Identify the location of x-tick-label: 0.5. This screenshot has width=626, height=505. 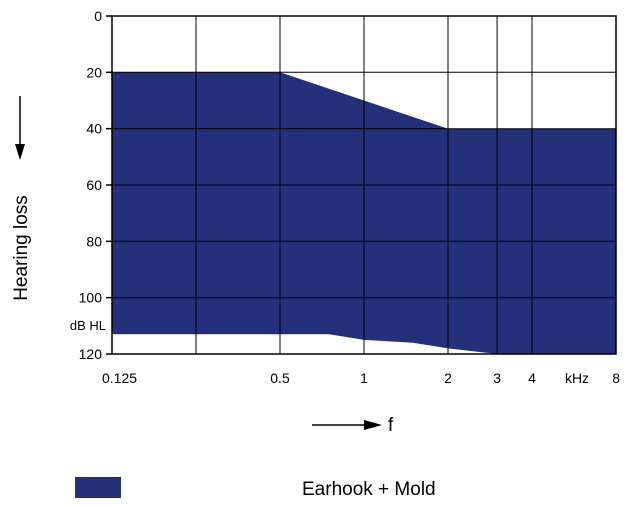
(280, 378).